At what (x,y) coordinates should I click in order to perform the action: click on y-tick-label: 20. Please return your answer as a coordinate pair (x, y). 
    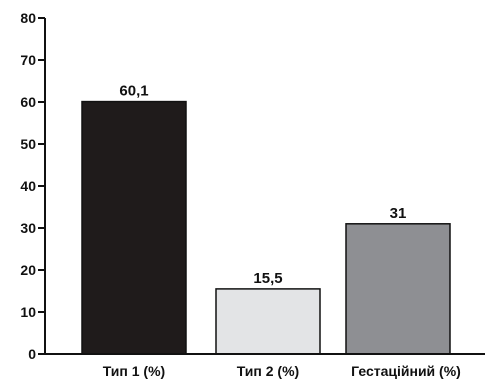
    Looking at the image, I should click on (28, 270).